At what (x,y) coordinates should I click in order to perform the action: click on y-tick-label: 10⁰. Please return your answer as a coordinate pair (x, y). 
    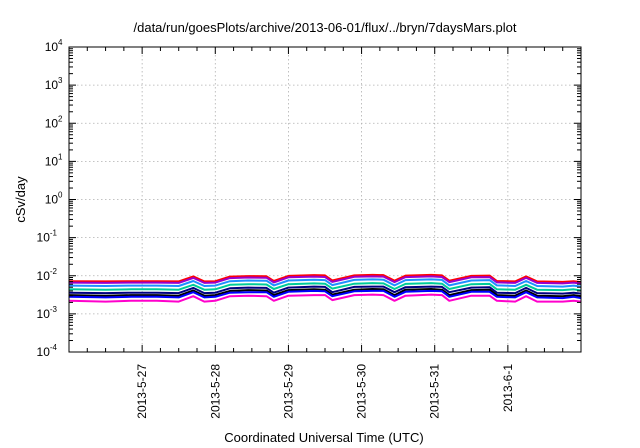
    Looking at the image, I should click on (54, 199).